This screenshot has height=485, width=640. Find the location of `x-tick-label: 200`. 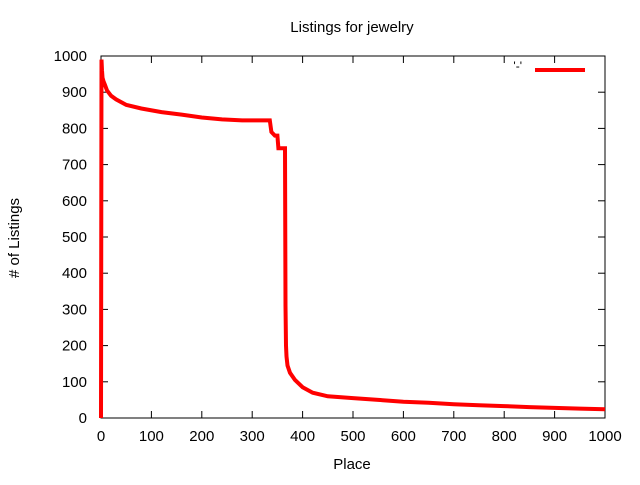

x-tick-label: 200 is located at coordinates (201, 436).